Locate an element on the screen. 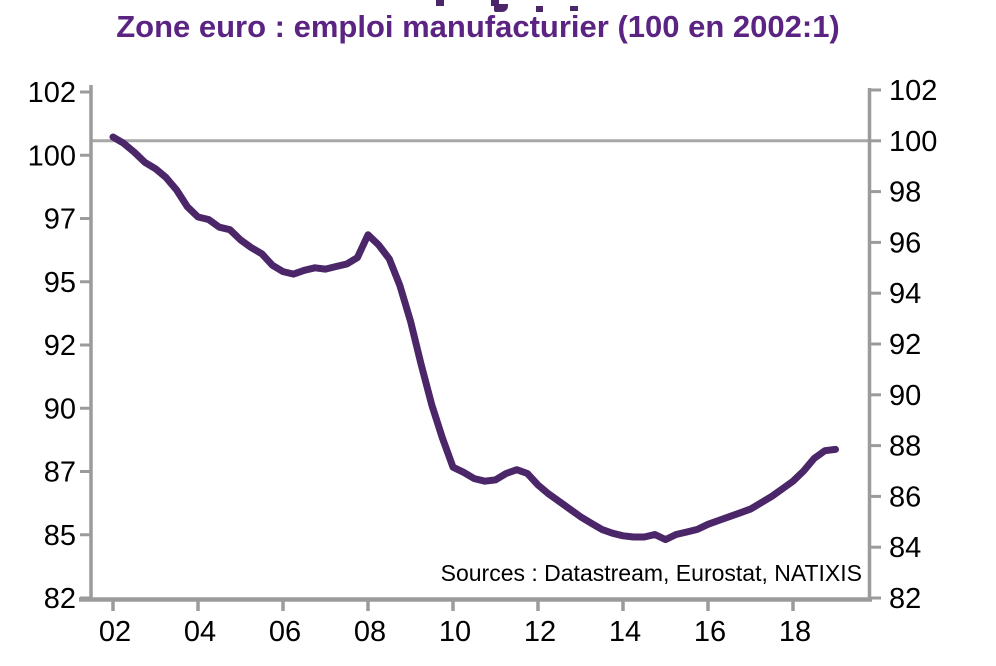 This screenshot has width=996, height=666. x-axis-label: 16 is located at coordinates (710, 632).